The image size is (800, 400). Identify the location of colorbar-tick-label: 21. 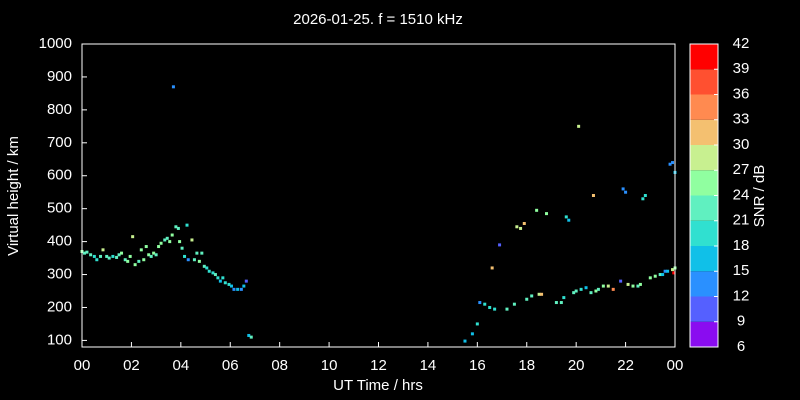
(741, 220).